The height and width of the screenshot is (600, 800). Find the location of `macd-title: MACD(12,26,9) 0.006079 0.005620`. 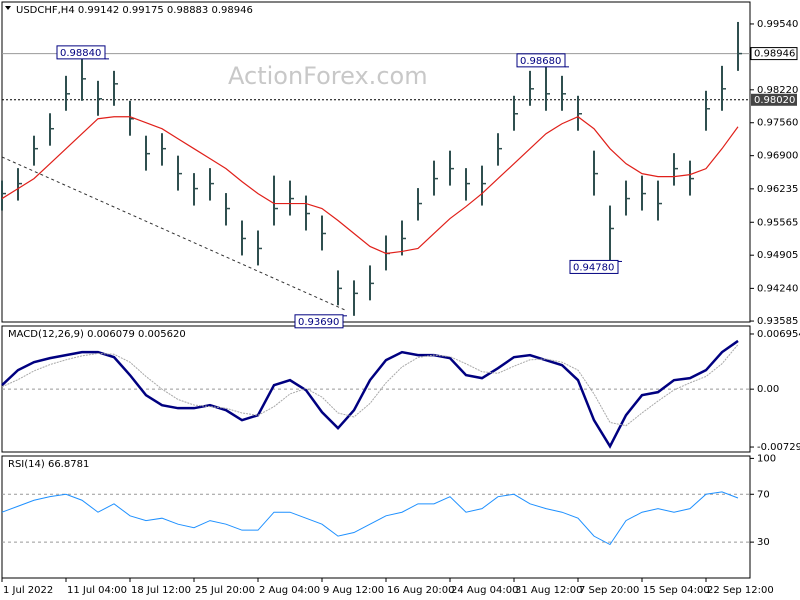

macd-title: MACD(12,26,9) 0.006079 0.005620 is located at coordinates (97, 334).